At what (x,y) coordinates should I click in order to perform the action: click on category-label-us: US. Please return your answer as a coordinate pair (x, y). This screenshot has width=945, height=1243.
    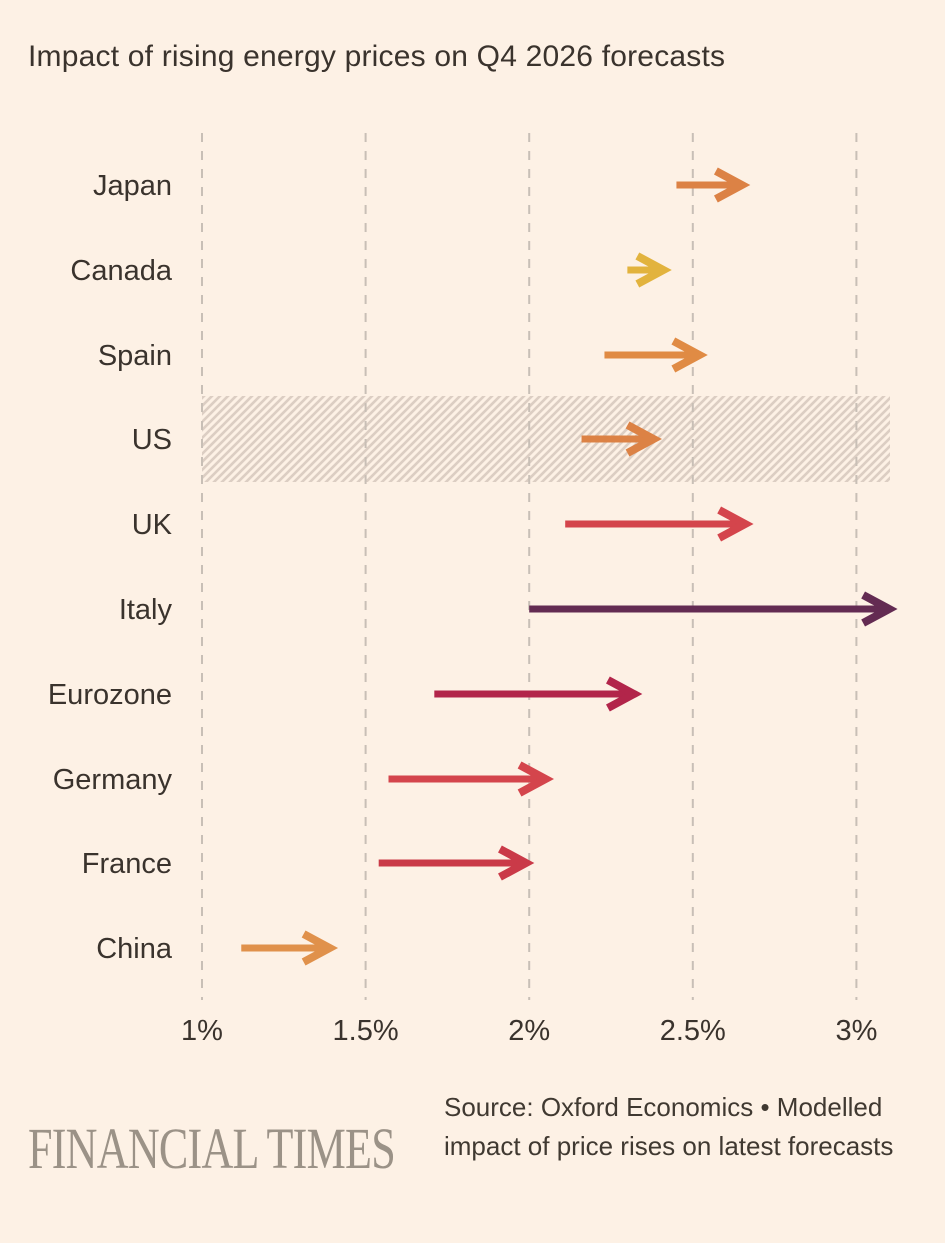
    Looking at the image, I should click on (152, 440).